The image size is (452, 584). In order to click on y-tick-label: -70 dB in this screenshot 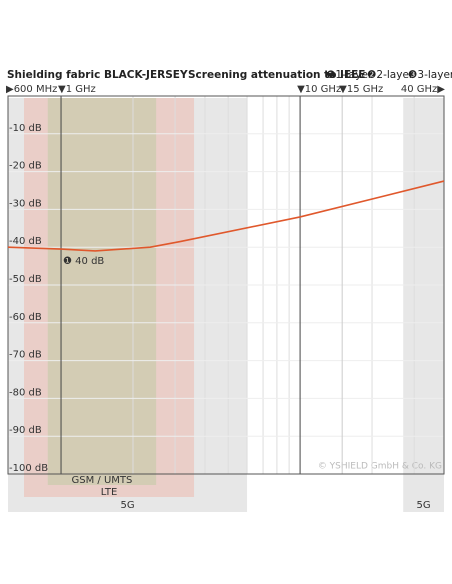, I will do `click(25, 355)`.